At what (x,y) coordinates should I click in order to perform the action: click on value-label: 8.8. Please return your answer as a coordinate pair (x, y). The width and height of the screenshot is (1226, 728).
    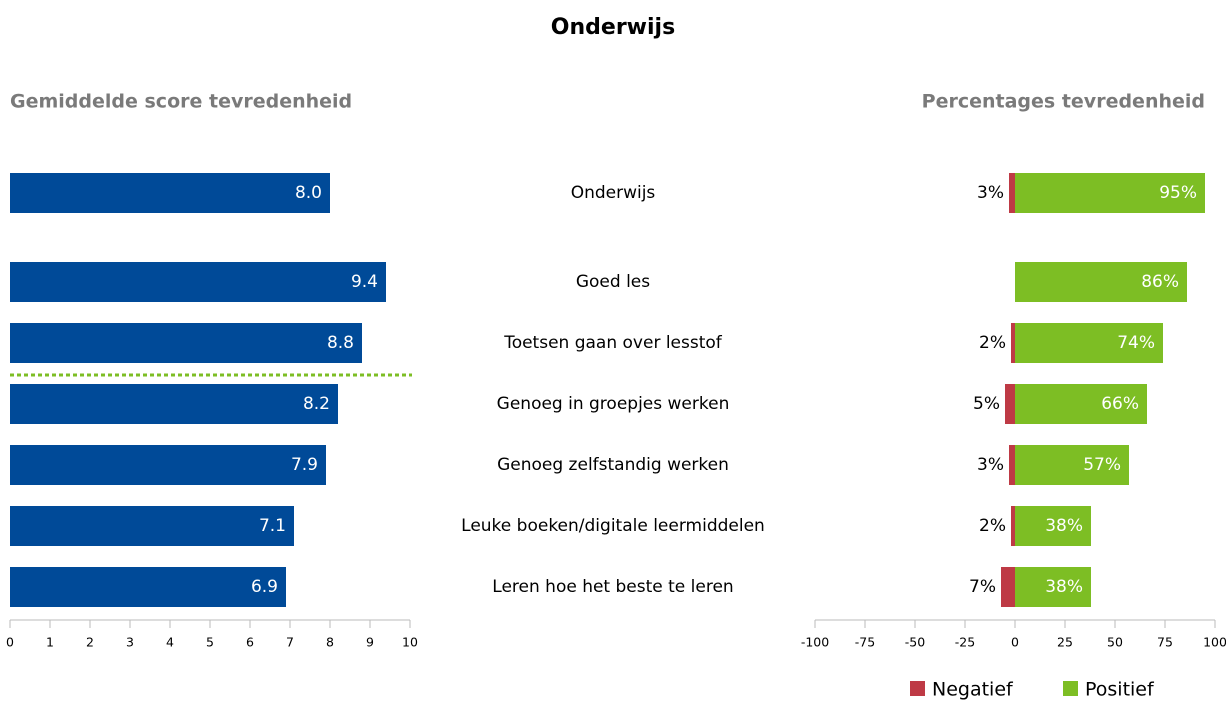
    Looking at the image, I should click on (340, 343).